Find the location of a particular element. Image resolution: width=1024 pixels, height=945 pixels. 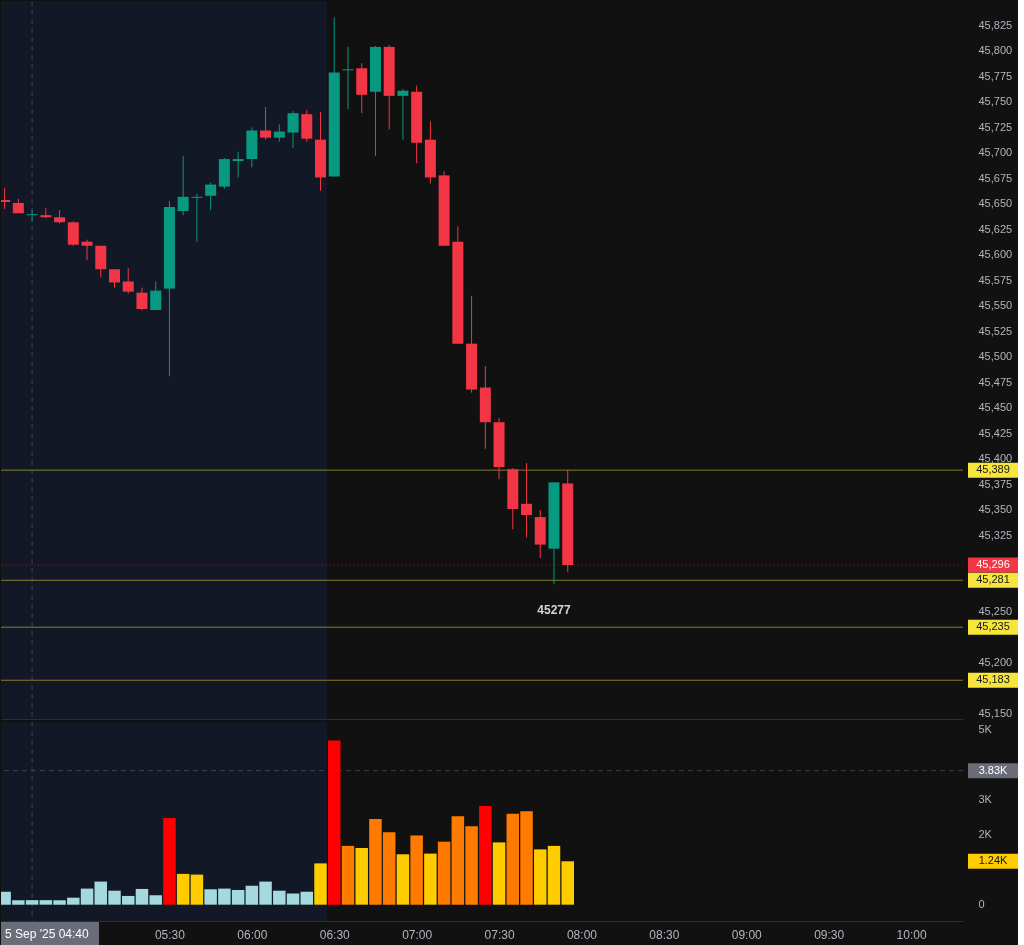

y-tick-label: 45,625 is located at coordinates (995, 228).